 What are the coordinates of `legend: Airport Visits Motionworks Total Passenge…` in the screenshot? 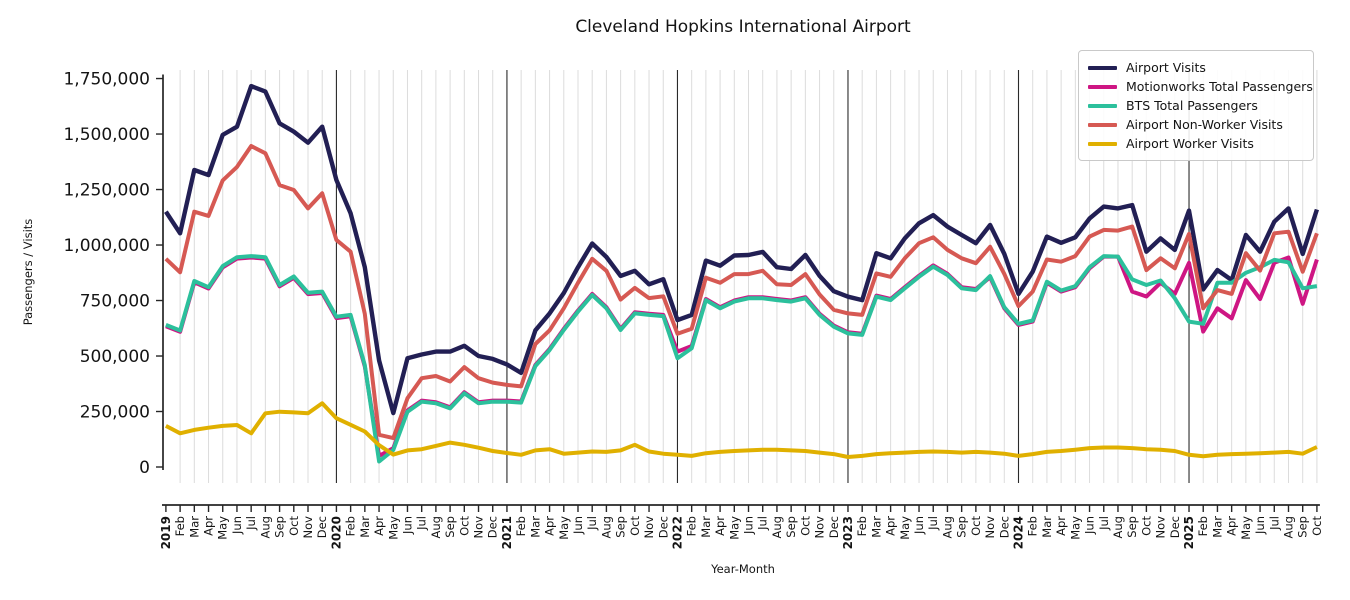 It's located at (1196, 105).